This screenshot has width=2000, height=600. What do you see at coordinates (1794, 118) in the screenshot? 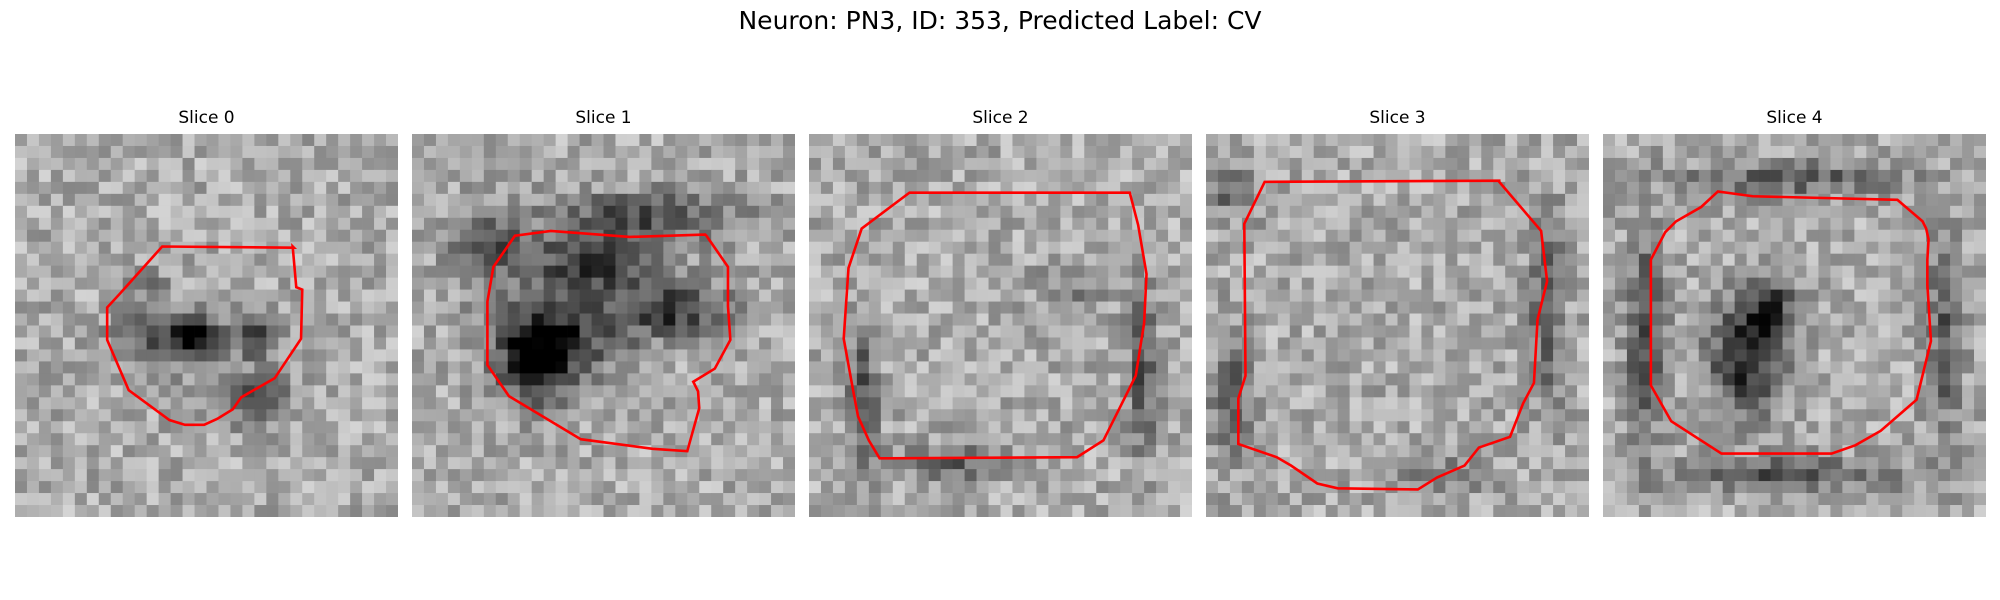
I see `slice-title-4: Slice 4` at bounding box center [1794, 118].